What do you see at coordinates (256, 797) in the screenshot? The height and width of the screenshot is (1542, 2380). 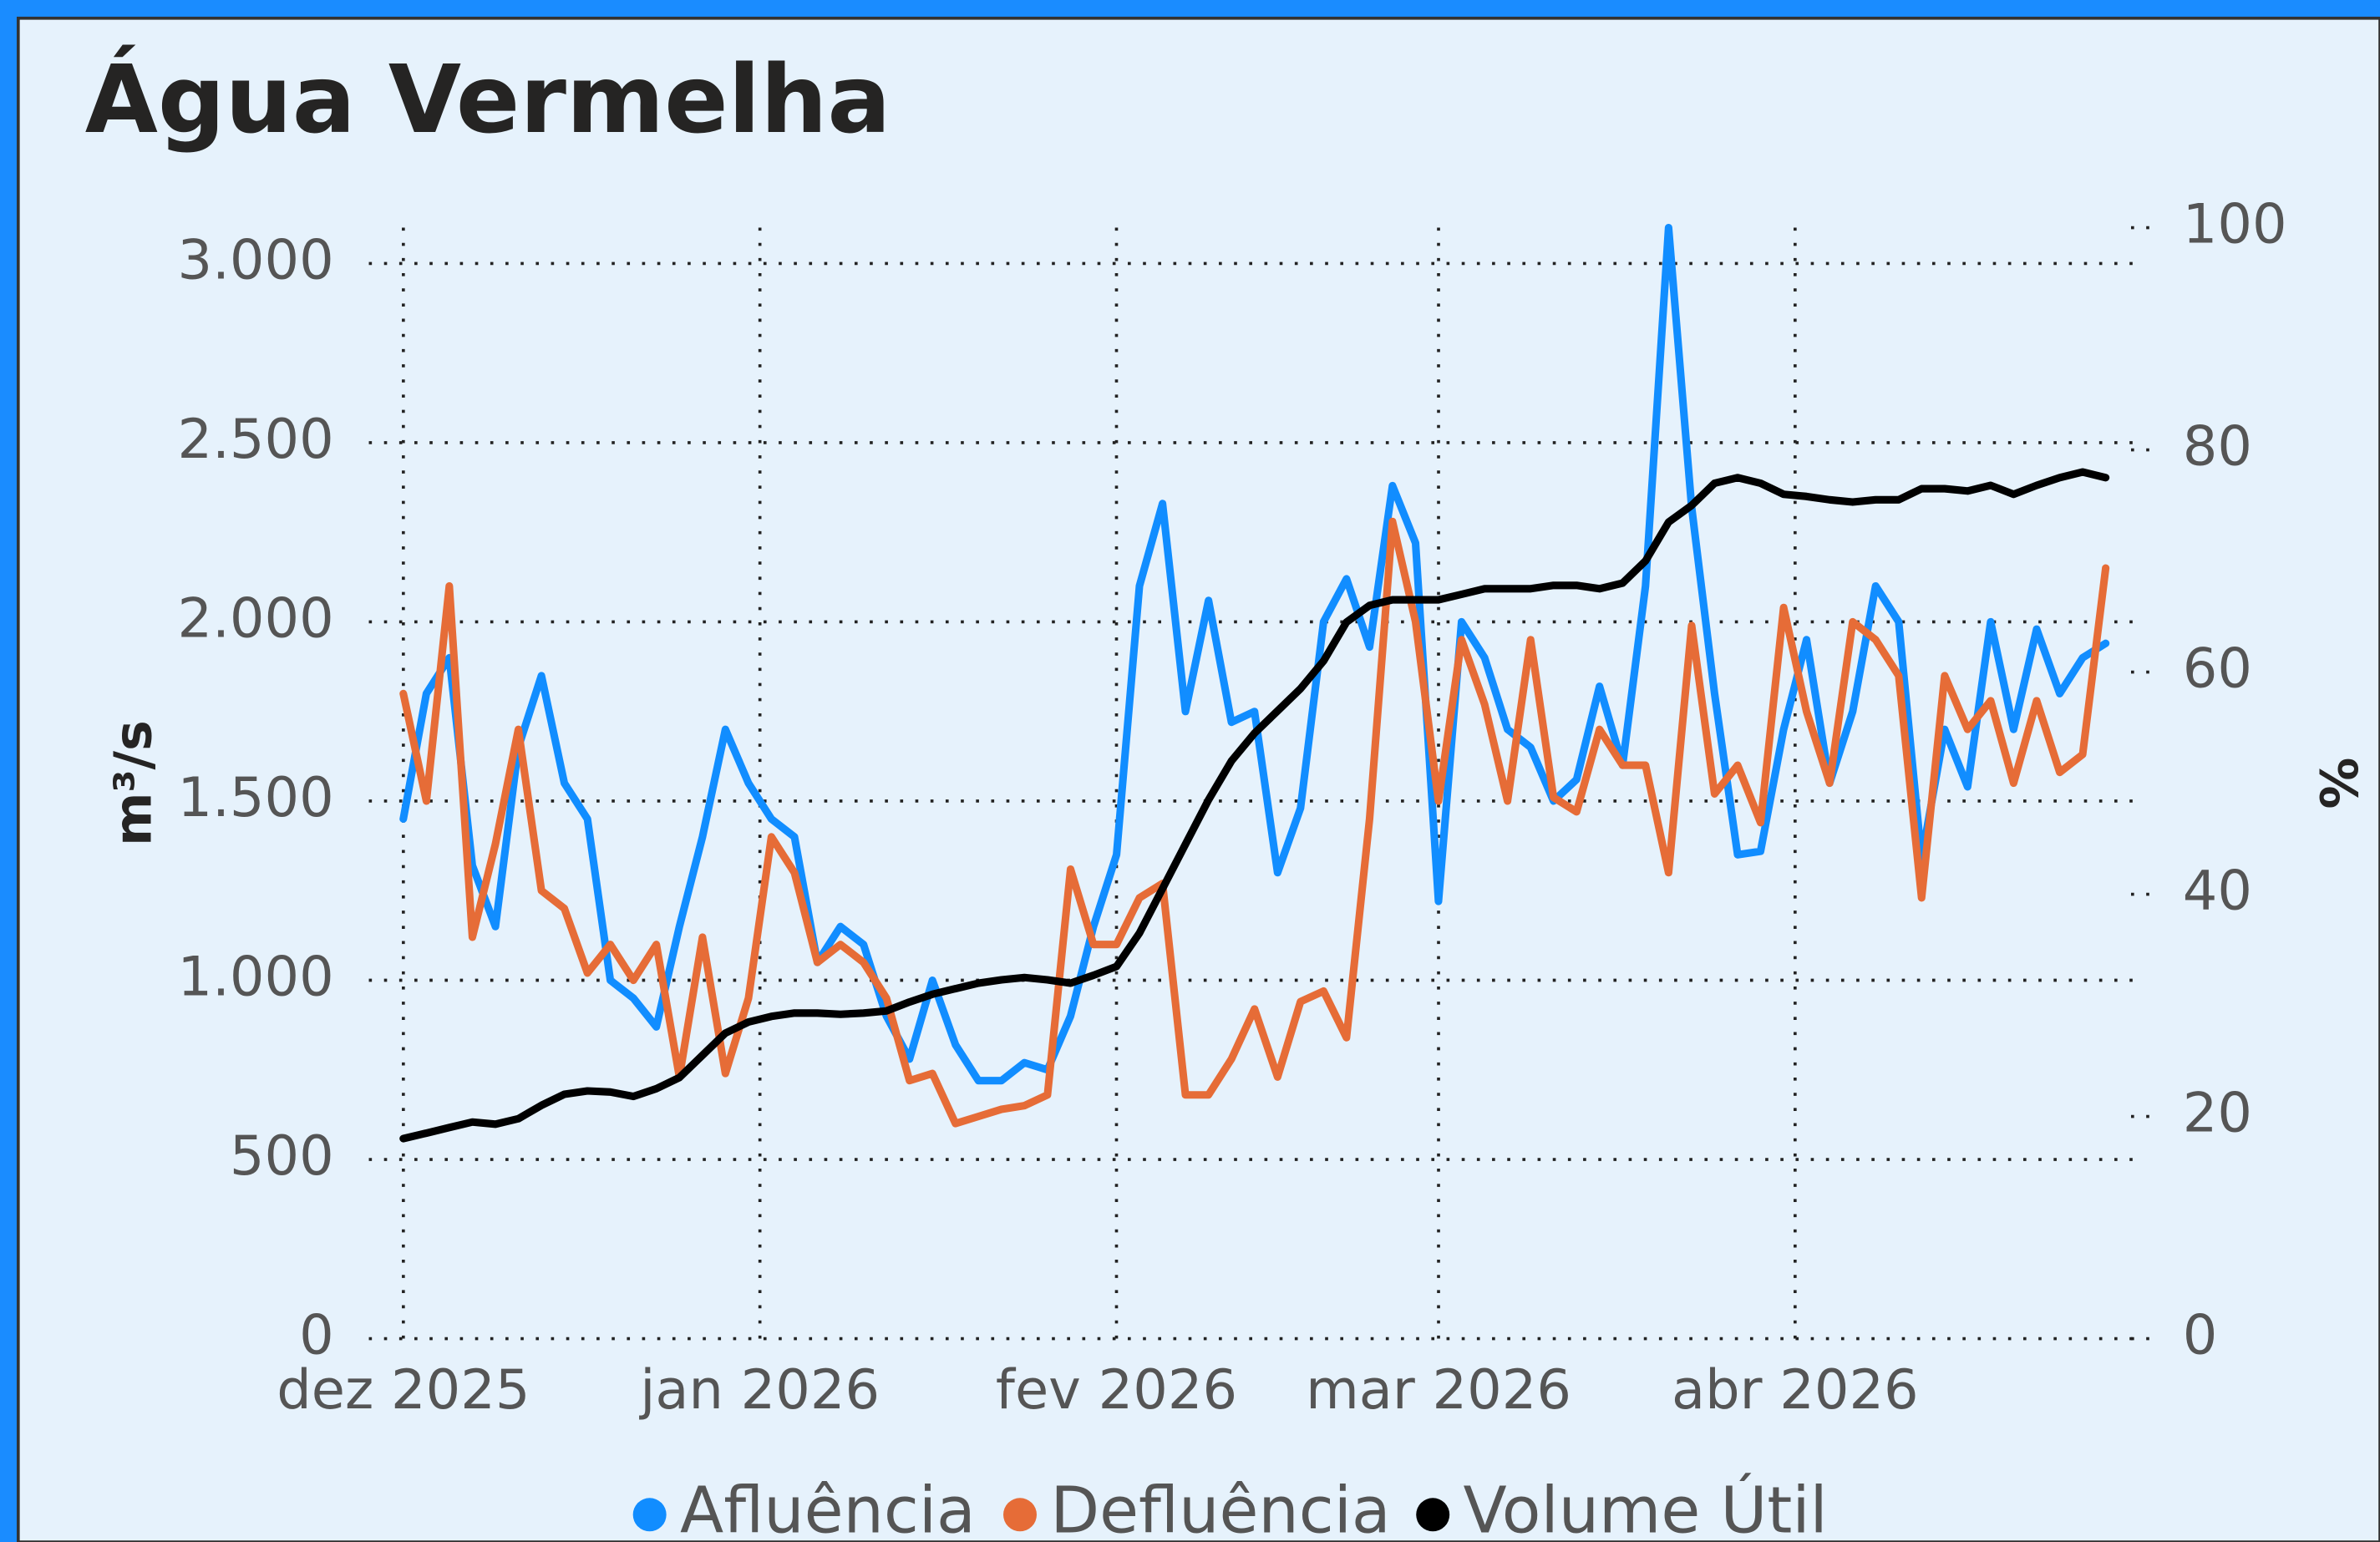 I see `y-tick-label: 1.500` at bounding box center [256, 797].